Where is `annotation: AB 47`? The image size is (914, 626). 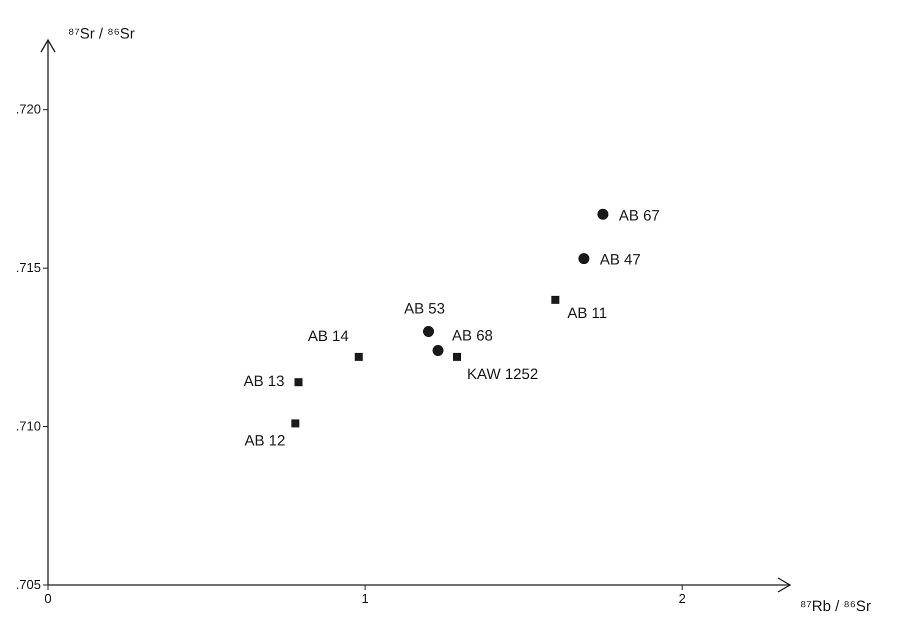 annotation: AB 47 is located at coordinates (620, 260).